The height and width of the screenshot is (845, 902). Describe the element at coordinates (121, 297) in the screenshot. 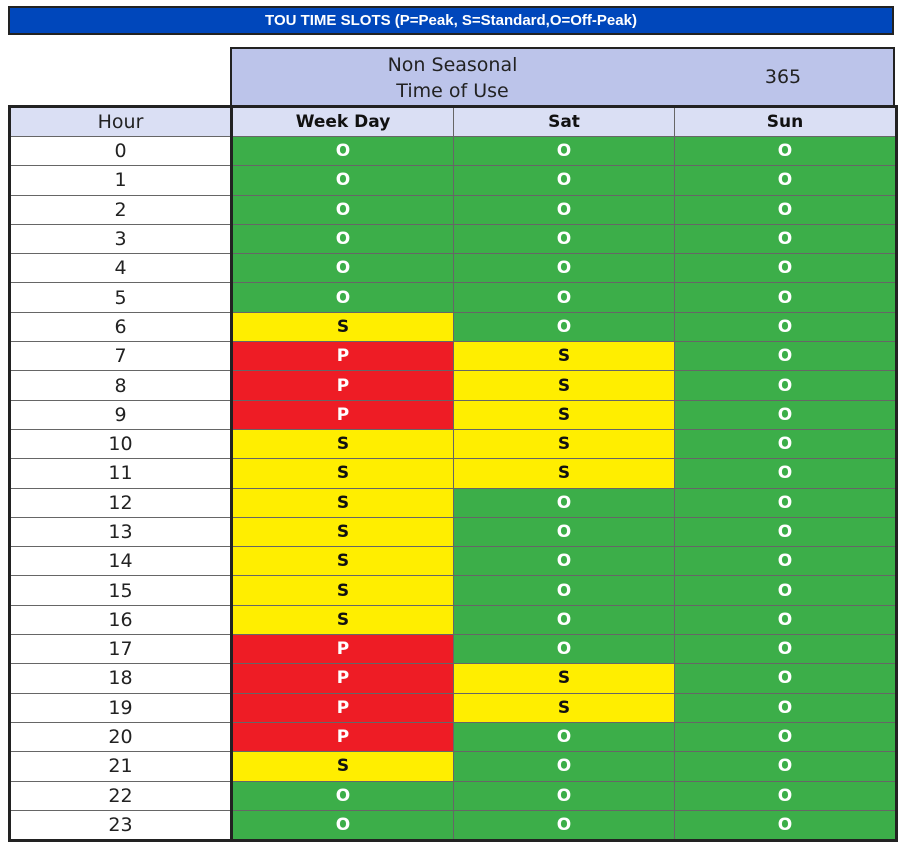

I see `hour-cell: 5` at that location.